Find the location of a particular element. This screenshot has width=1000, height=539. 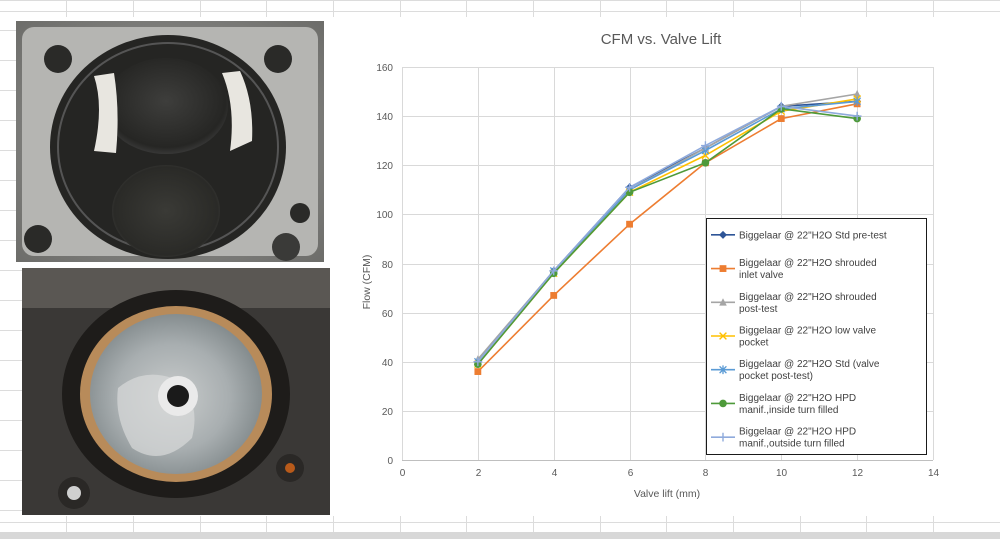

x-tick-label: 14 is located at coordinates (934, 473).